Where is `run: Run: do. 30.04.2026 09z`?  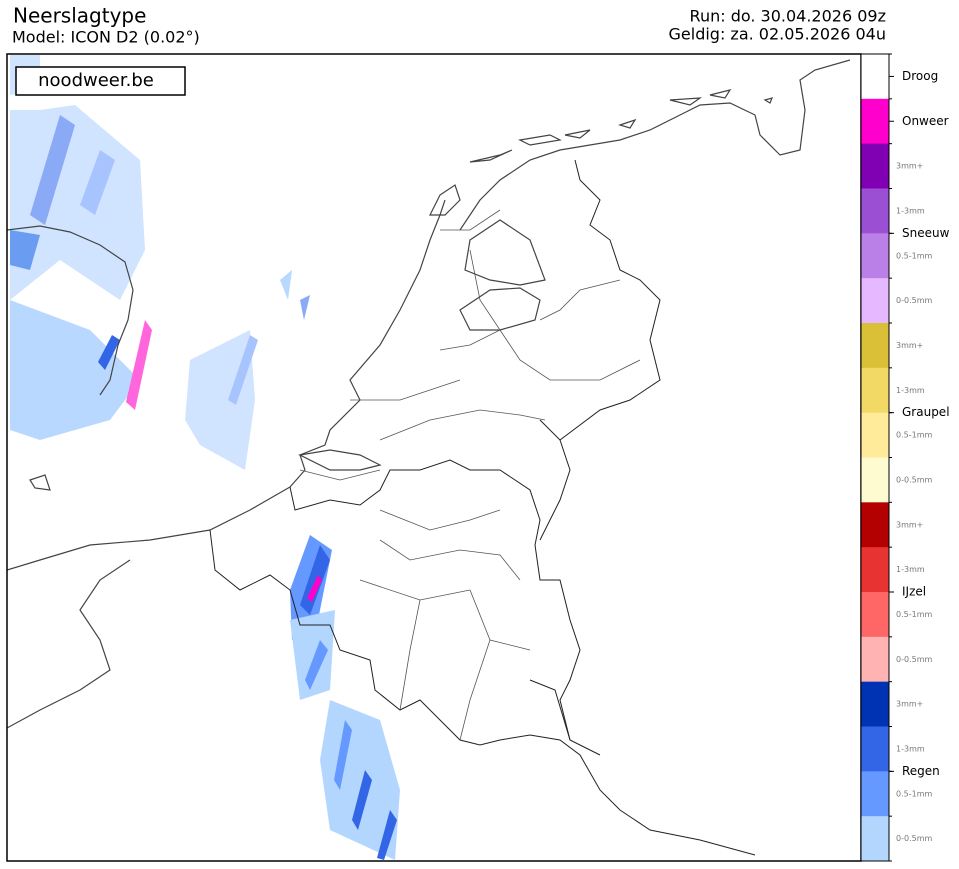 run: Run: do. 30.04.2026 09z is located at coordinates (788, 16).